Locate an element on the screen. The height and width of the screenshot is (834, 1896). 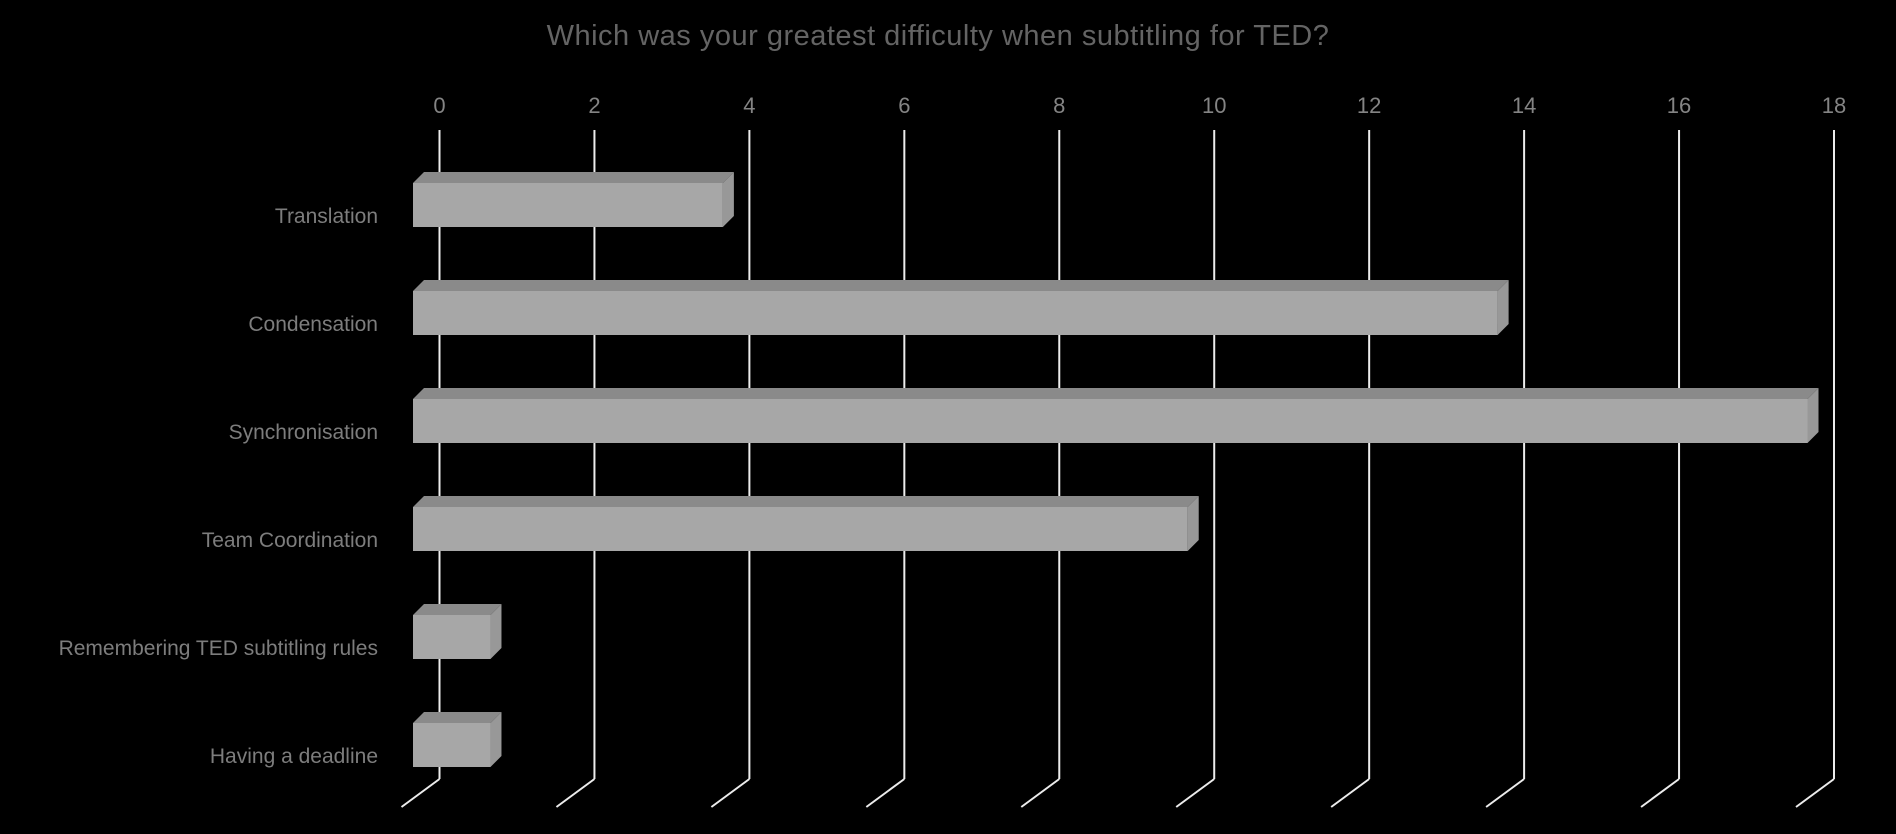
category-label: Team Coordination is located at coordinates (289, 540).